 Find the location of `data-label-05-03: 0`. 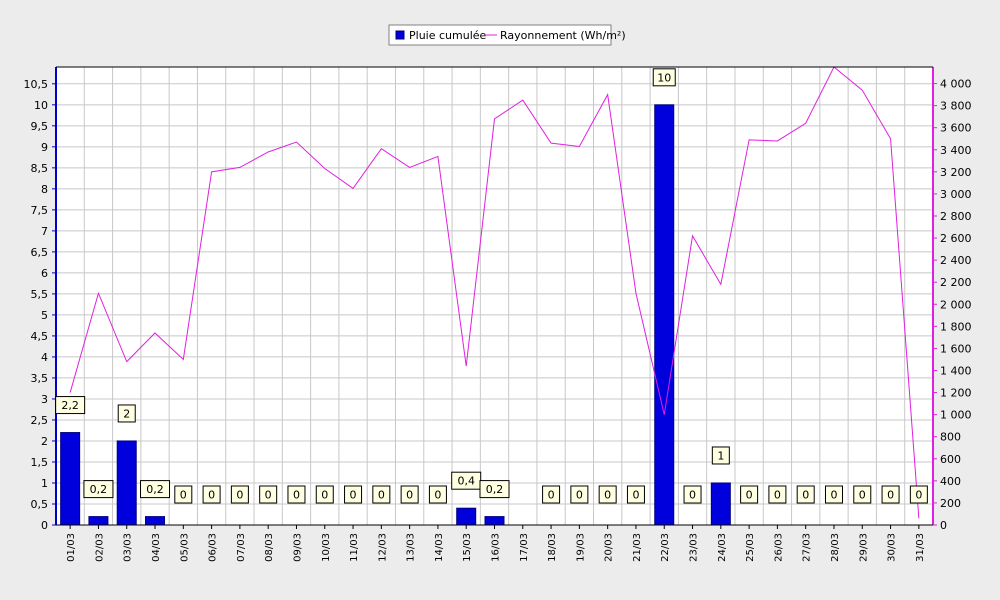

data-label-05-03: 0 is located at coordinates (183, 494).